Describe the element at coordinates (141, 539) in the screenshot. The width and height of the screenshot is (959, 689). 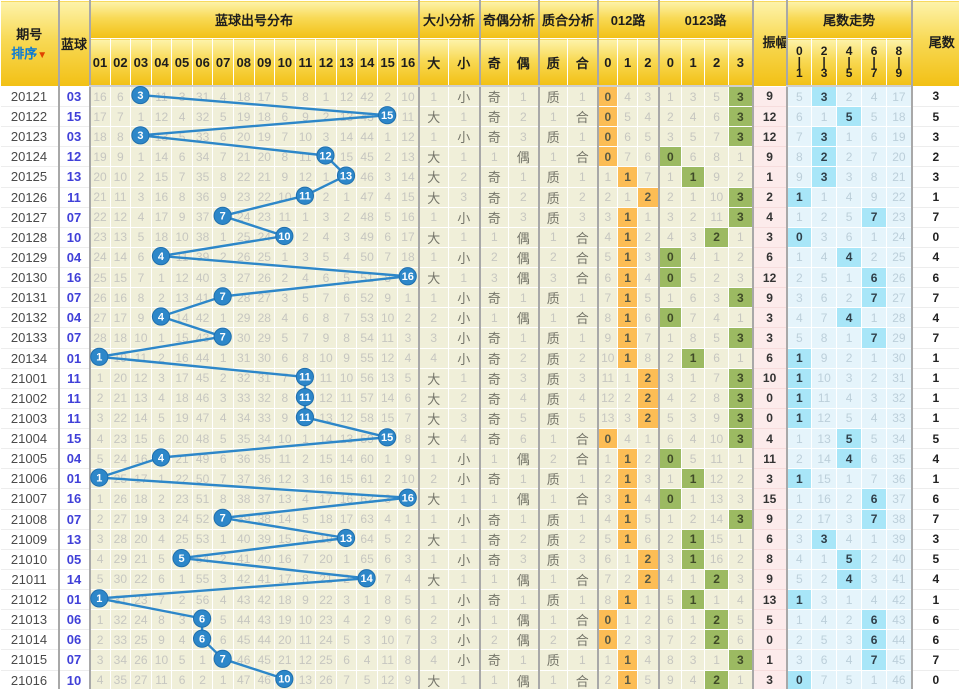
I see `dist-miss-cell: 20` at that location.